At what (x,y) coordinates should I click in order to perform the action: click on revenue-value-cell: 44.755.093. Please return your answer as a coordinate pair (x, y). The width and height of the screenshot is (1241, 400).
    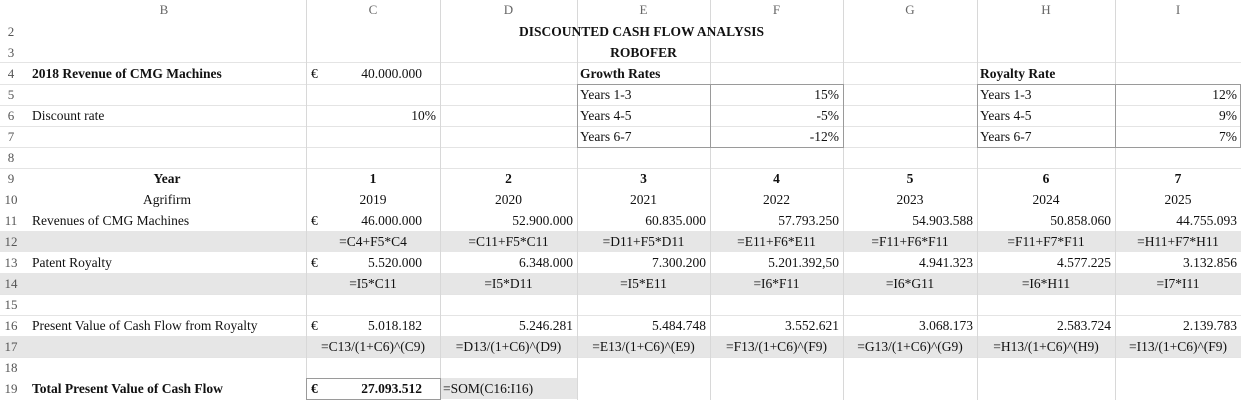
    Looking at the image, I should click on (1206, 220).